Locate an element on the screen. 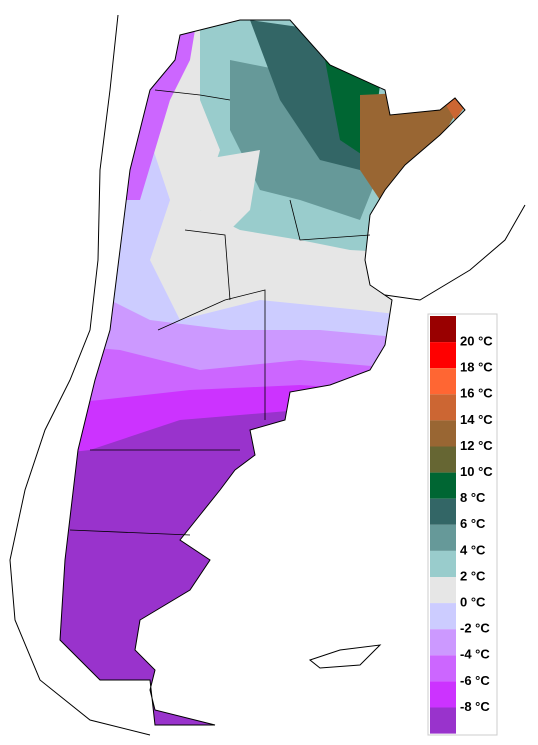  legend-label: -4 °C is located at coordinates (475, 654).